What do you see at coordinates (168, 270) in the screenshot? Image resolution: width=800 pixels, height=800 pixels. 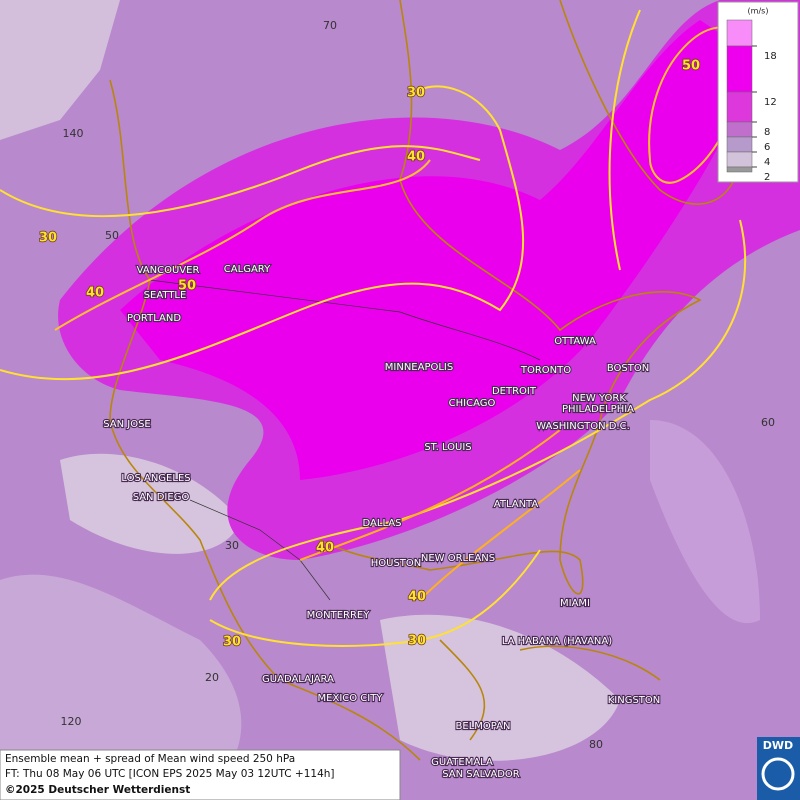 I see `city-label: VANCOUVER` at bounding box center [168, 270].